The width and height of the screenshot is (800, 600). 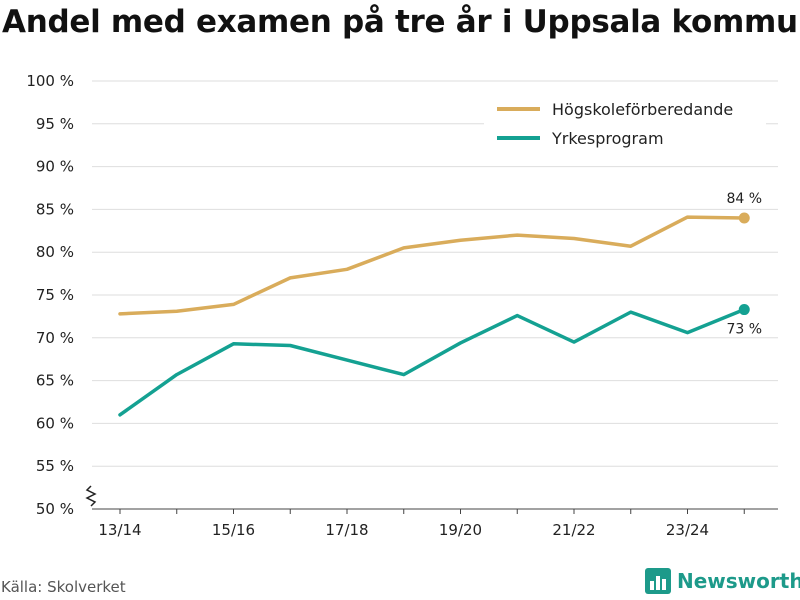 I want to click on newsworthy-logo: Newsworthy, so click(x=722, y=581).